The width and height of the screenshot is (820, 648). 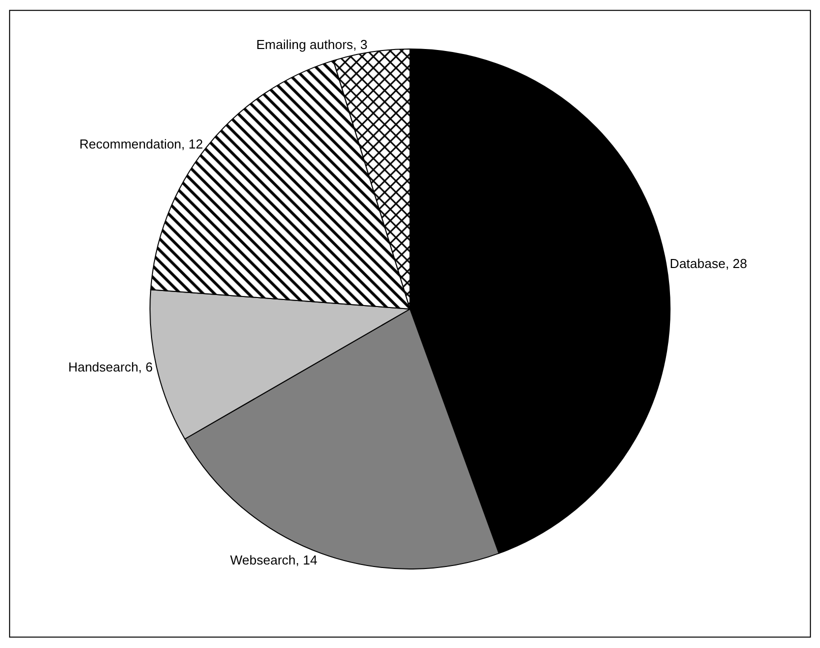 I want to click on slice-label: Recommendation, 12, so click(x=141, y=144).